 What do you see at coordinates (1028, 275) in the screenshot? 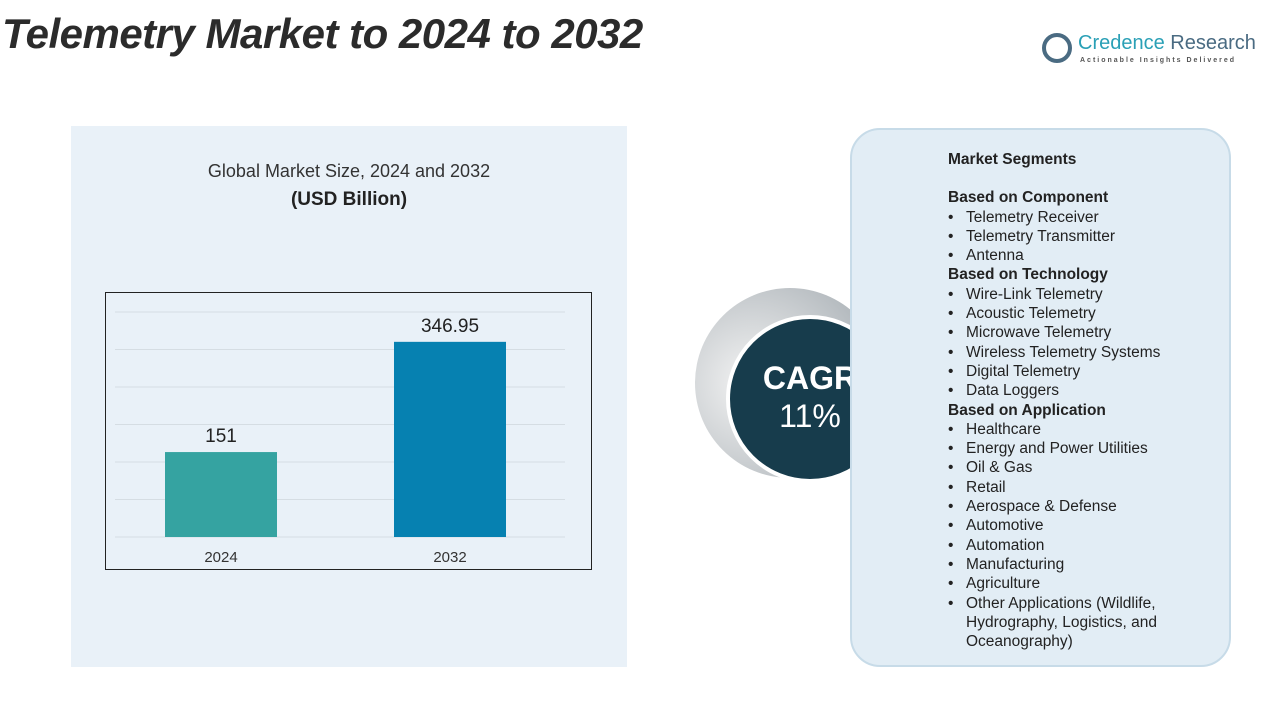
I see `segment-group-title: Based on Technology` at bounding box center [1028, 275].